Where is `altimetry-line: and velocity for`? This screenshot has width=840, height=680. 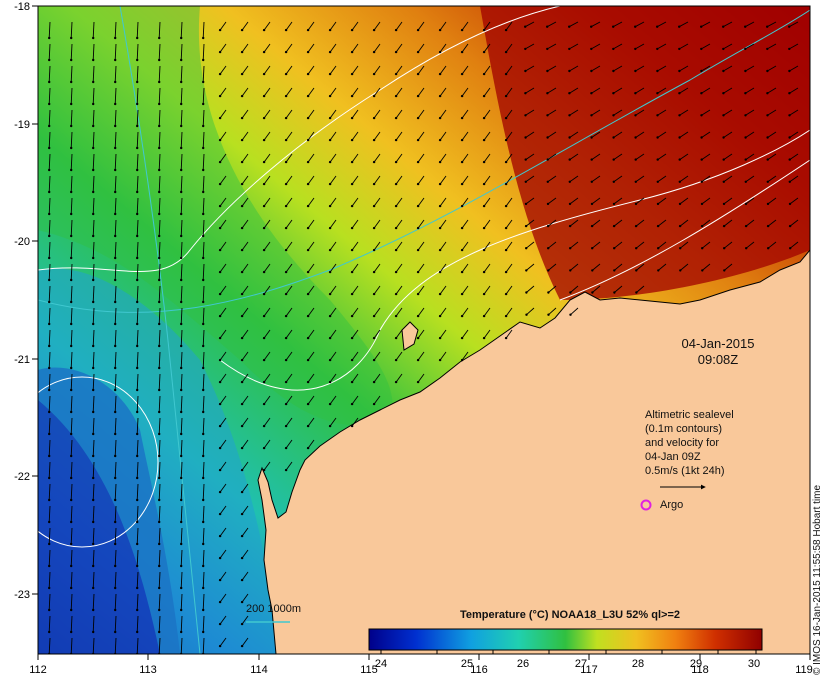
altimetry-line: and velocity for is located at coordinates (682, 443).